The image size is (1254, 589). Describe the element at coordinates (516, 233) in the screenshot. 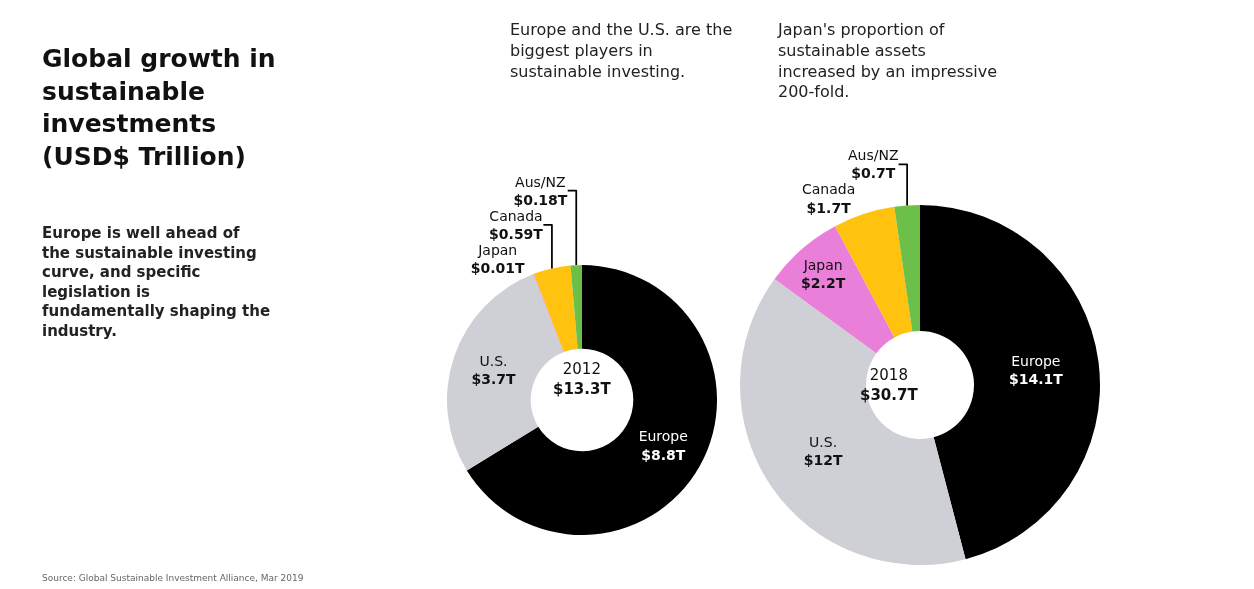

I see `data-label: $0.59T` at that location.